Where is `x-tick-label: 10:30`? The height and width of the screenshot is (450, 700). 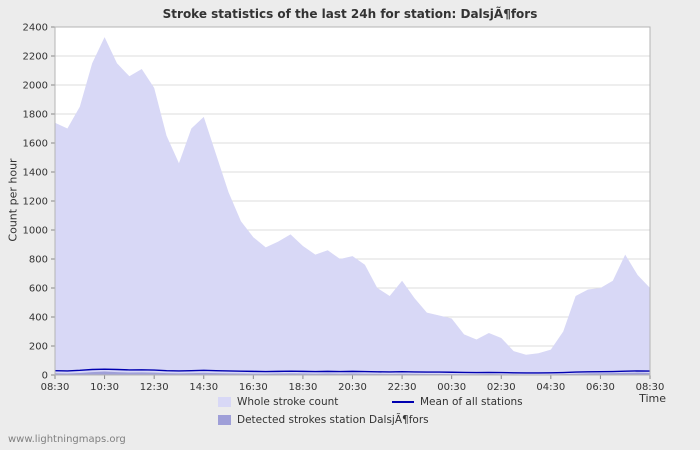 x-tick-label: 10:30 is located at coordinates (104, 387).